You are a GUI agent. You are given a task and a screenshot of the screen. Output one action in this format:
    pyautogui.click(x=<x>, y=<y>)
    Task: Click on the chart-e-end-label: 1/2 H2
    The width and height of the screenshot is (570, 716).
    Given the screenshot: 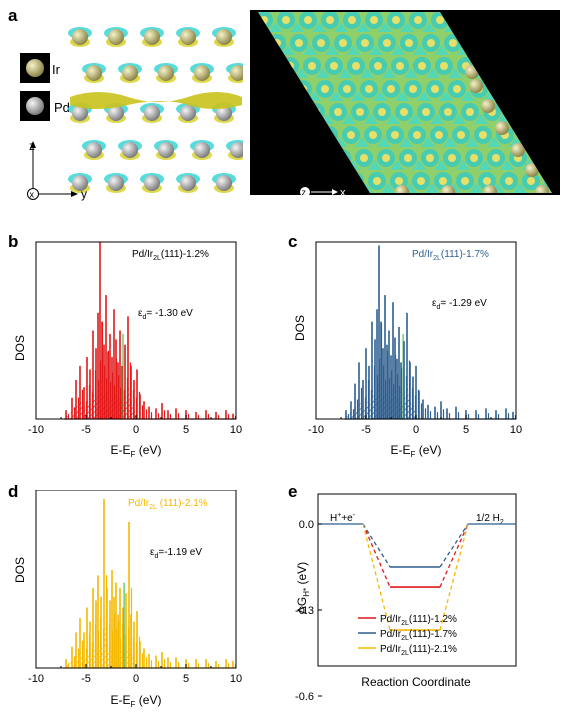 What is the action you would take?
    pyautogui.click(x=490, y=519)
    